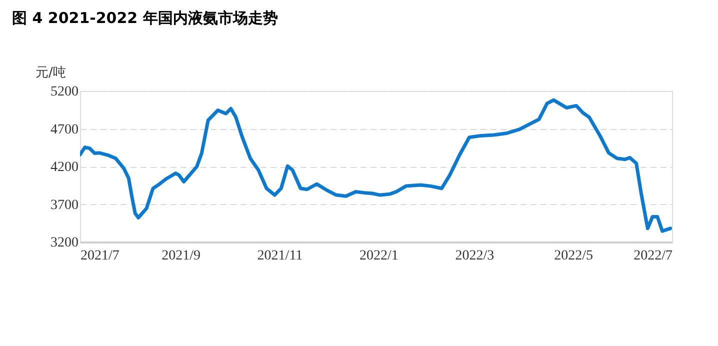  What do you see at coordinates (574, 256) in the screenshot?
I see `x-tick-label: 2022/5` at bounding box center [574, 256].